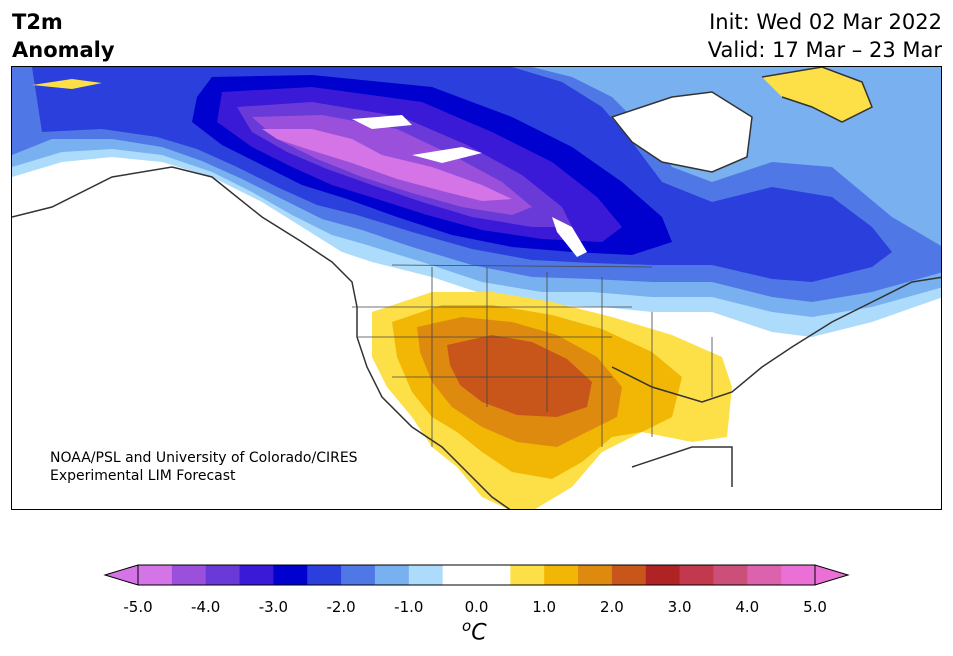 The image size is (953, 656). I want to click on alaska-warm, so click(67, 84).